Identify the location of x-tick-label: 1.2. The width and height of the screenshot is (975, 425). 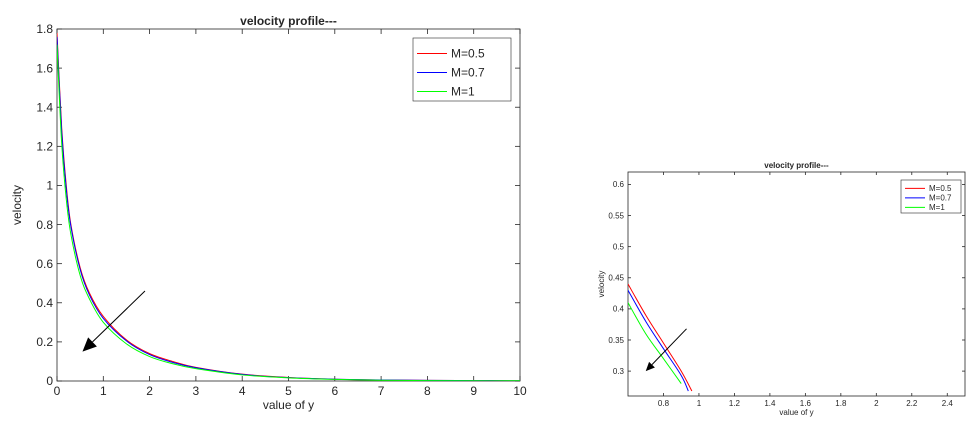
(735, 403).